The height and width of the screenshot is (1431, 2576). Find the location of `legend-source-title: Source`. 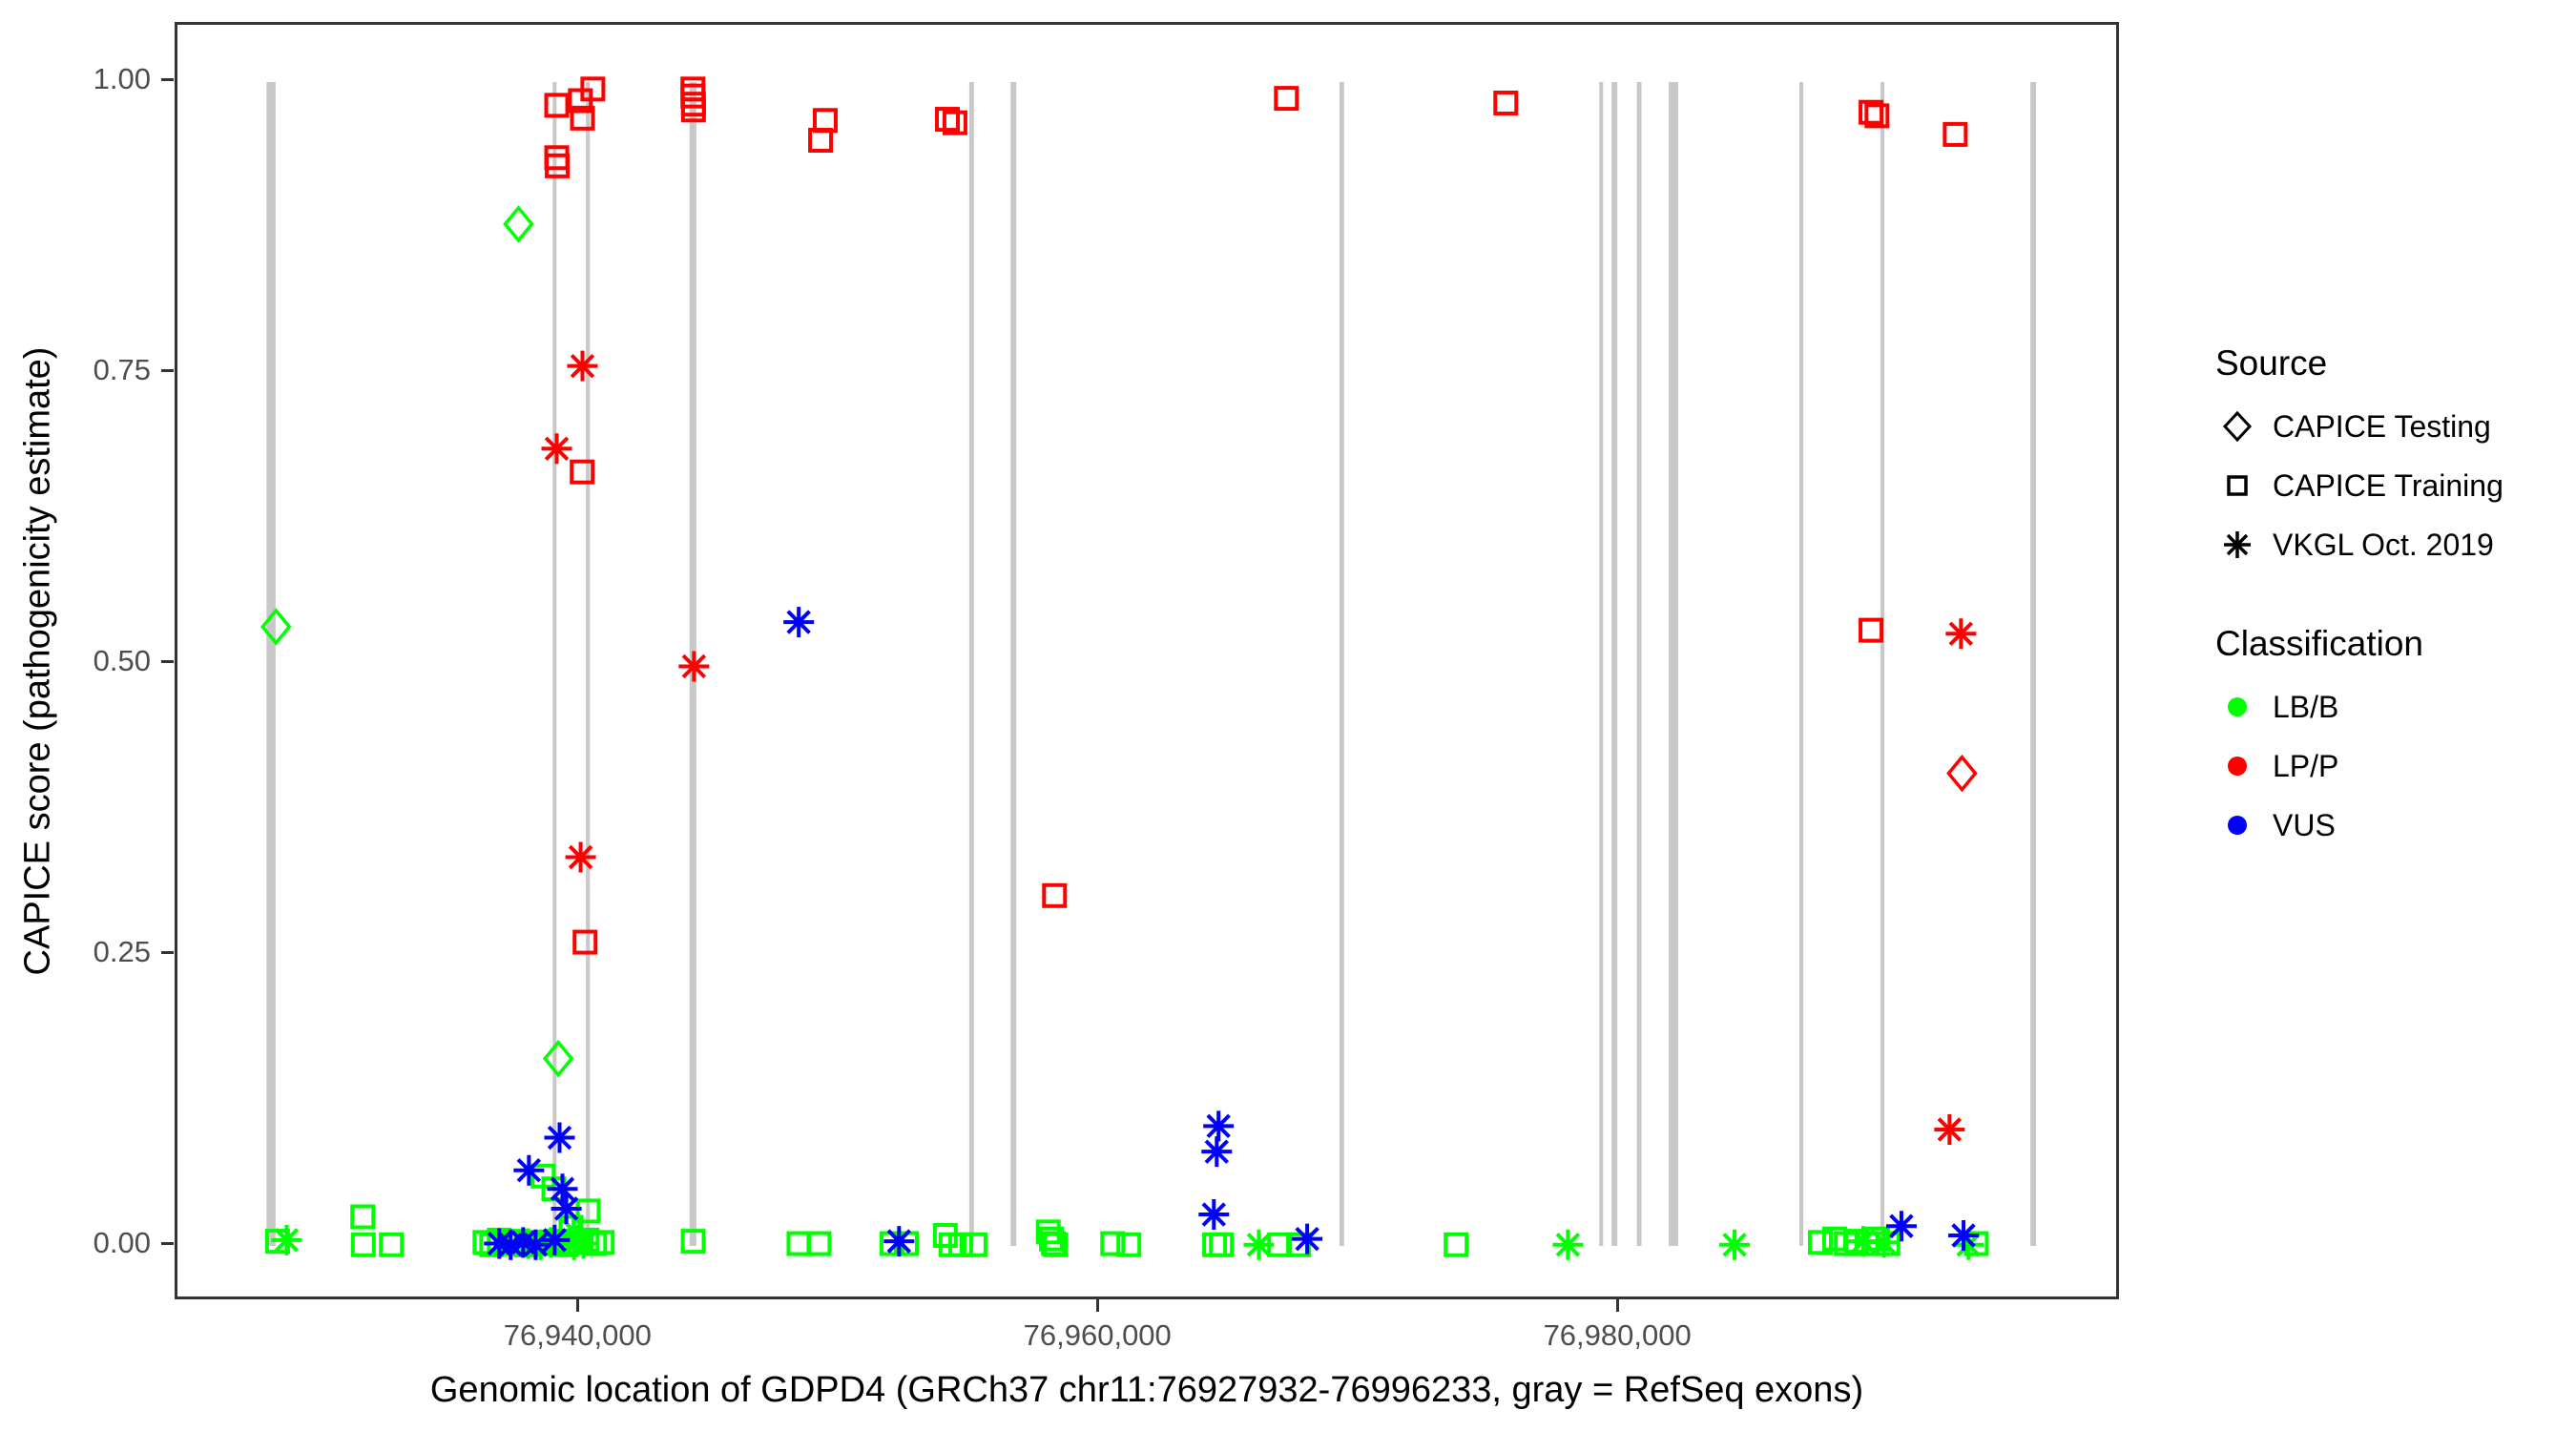

legend-source-title: Source is located at coordinates (2271, 363).